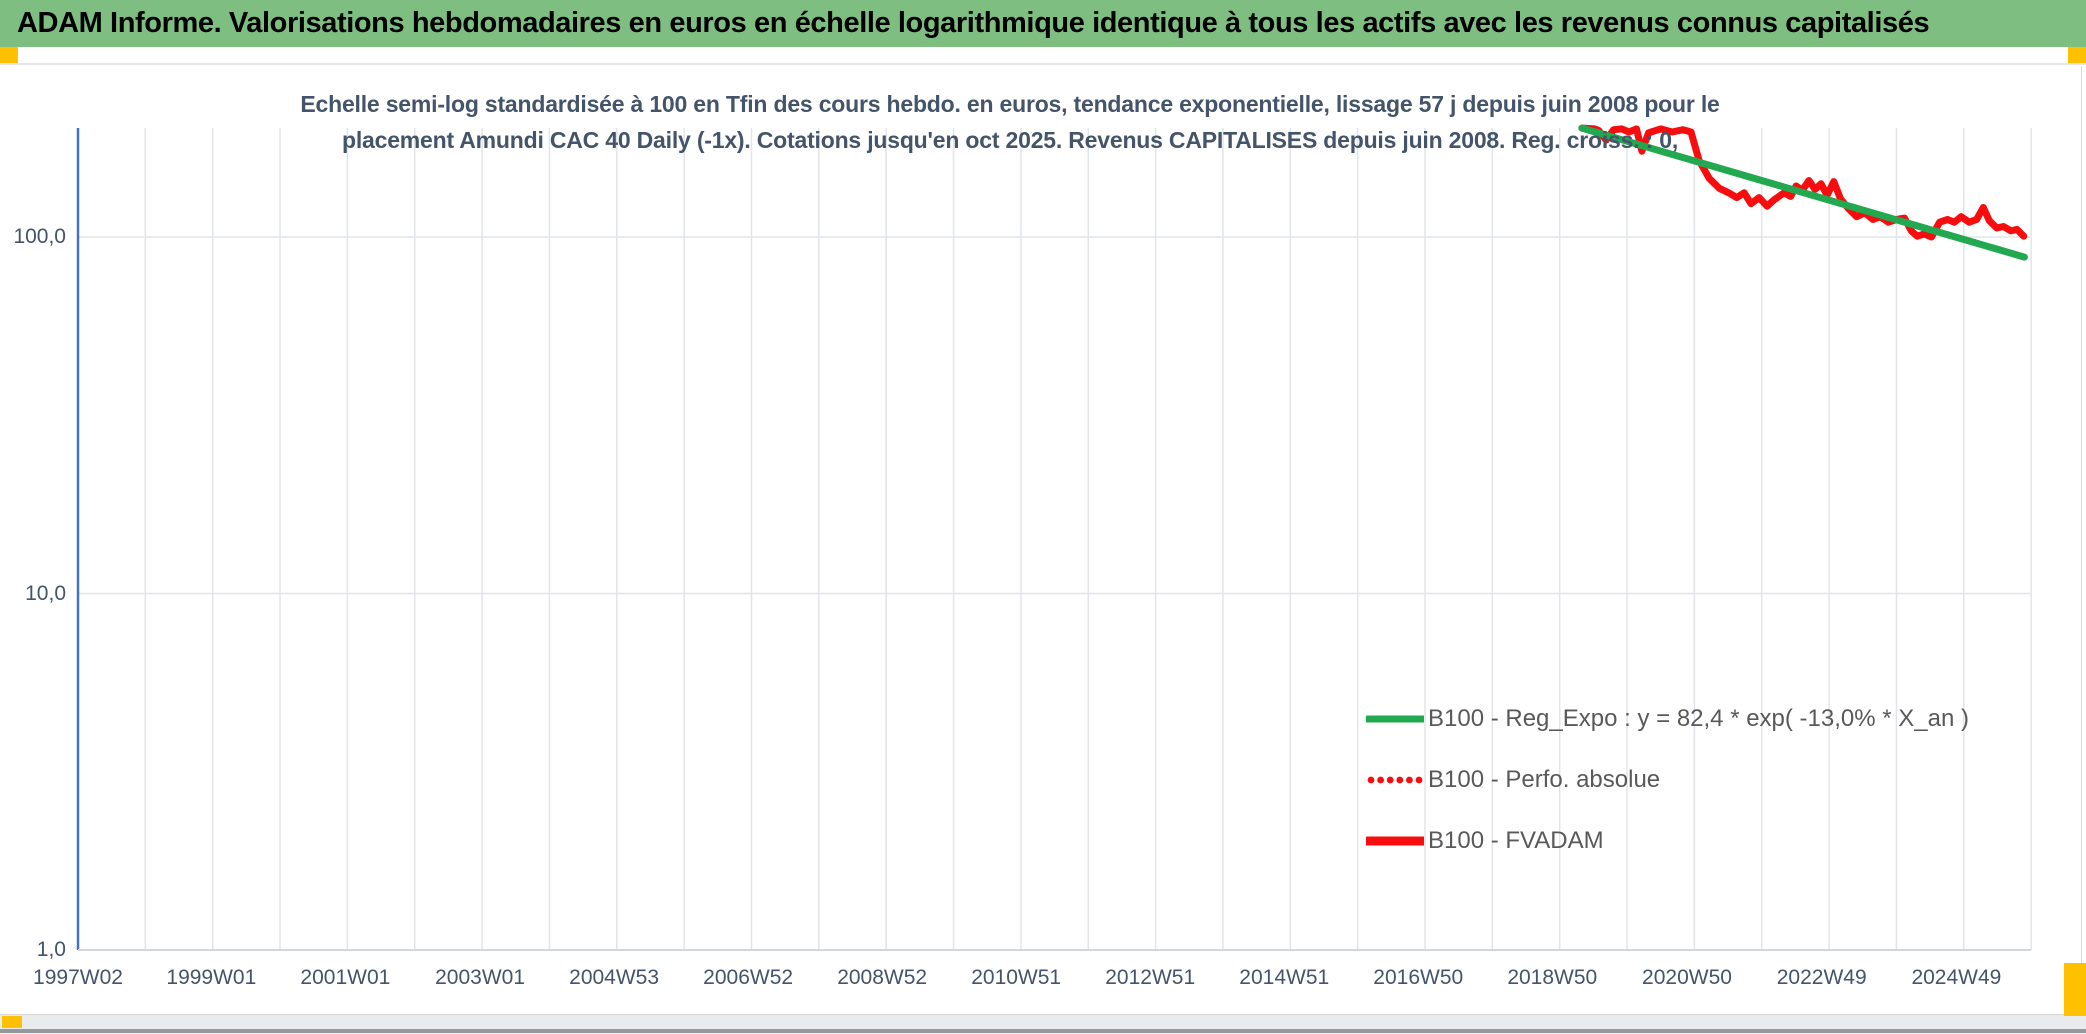 This screenshot has width=2086, height=1034. I want to click on window-bottom-edge, so click(1043, 1031).